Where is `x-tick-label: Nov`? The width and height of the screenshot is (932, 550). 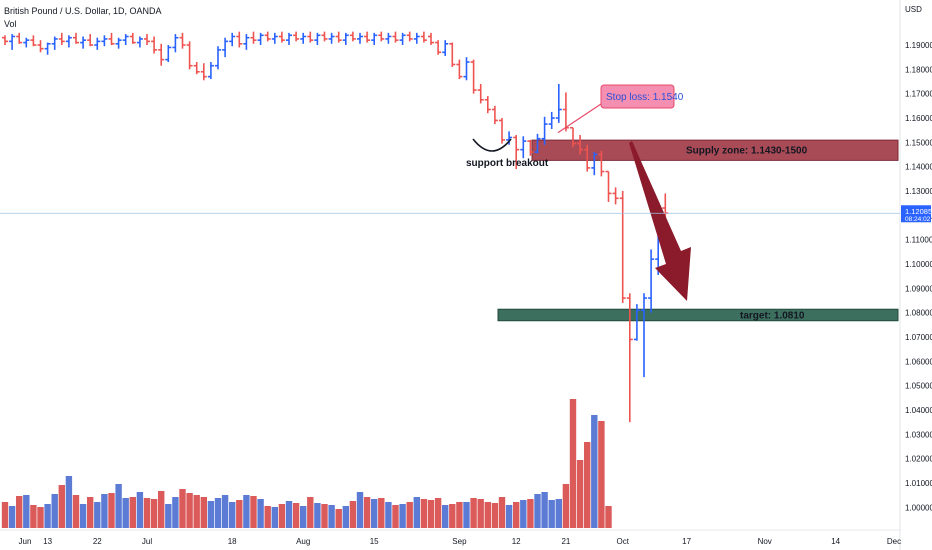
x-tick-label: Nov is located at coordinates (765, 541).